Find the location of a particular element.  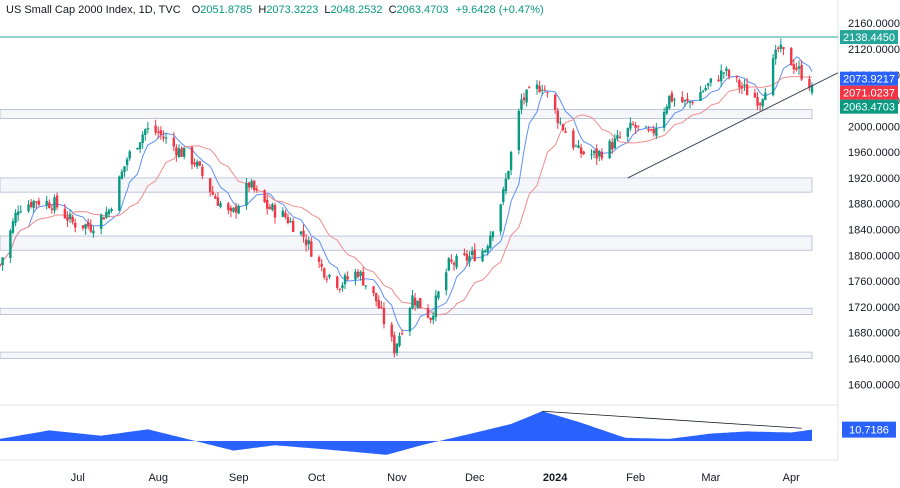

time-tick-label: Oct is located at coordinates (316, 478).